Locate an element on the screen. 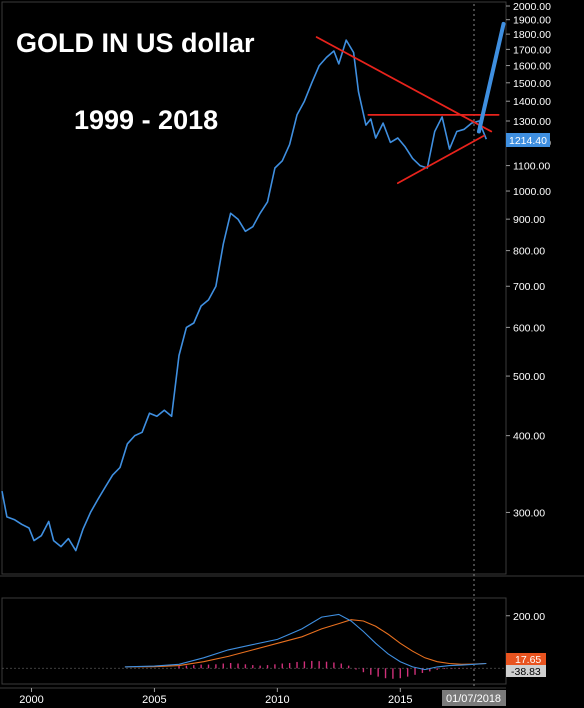 Image resolution: width=584 pixels, height=708 pixels. indicator-macd-line is located at coordinates (305, 642).